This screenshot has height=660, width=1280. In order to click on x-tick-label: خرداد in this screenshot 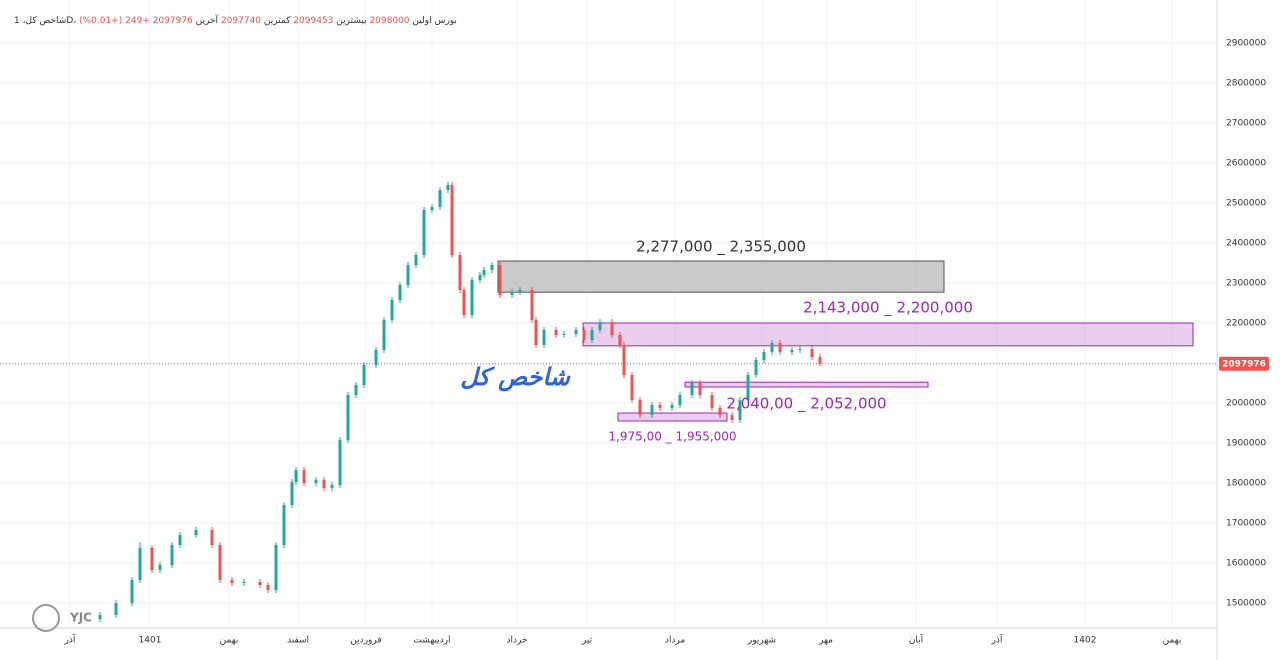, I will do `click(516, 641)`.